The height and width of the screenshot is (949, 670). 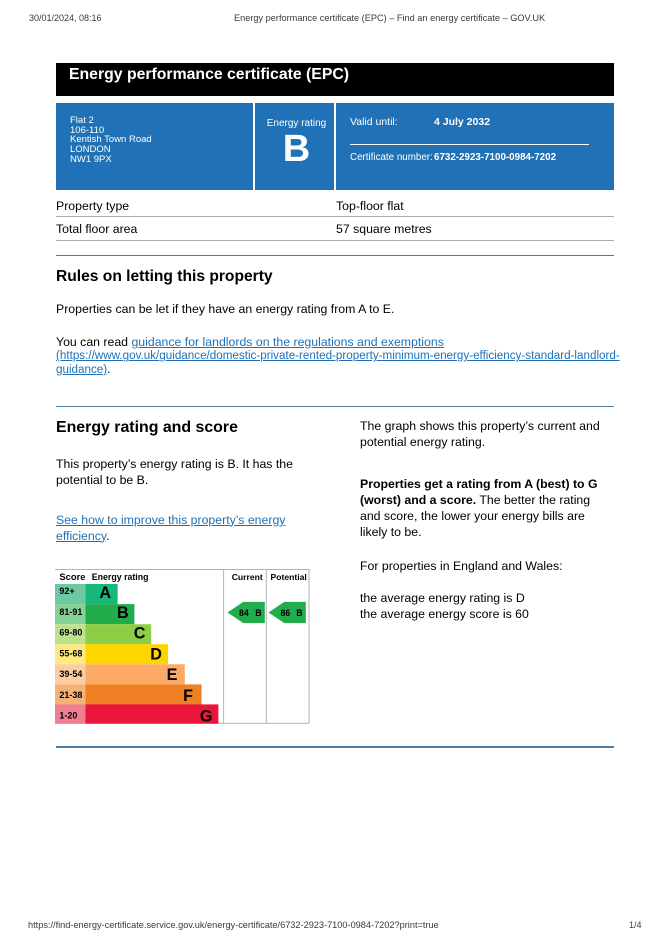 I want to click on svg-text: E, so click(x=172, y=675).